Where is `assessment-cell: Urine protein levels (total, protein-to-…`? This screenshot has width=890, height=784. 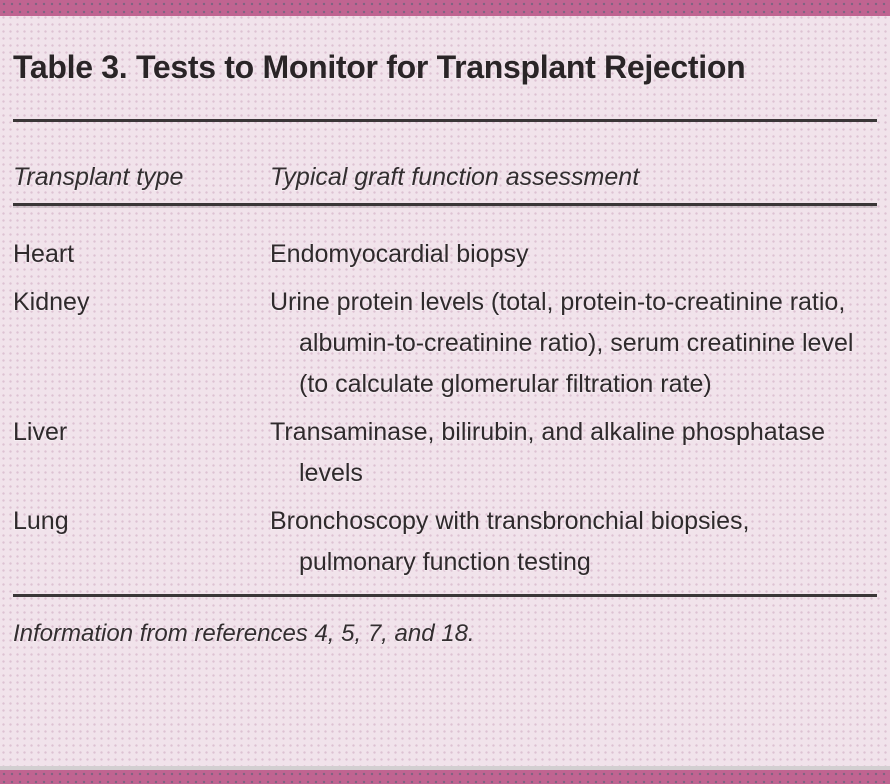
assessment-cell: Urine protein levels (total, protein-to-… is located at coordinates (562, 343).